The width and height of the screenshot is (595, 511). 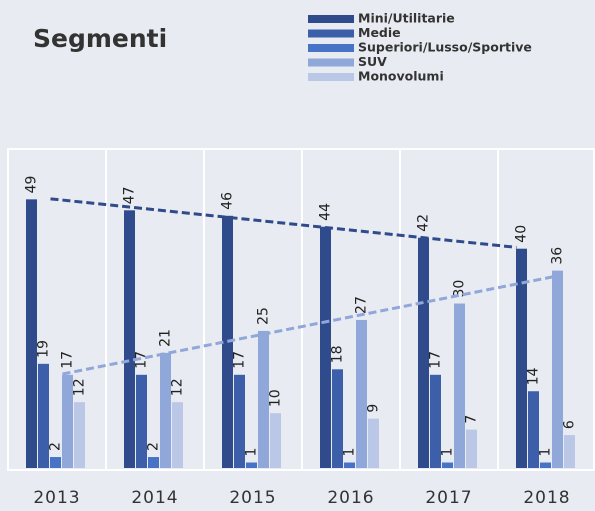 What do you see at coordinates (522, 234) in the screenshot?
I see `data-label: 40` at bounding box center [522, 234].